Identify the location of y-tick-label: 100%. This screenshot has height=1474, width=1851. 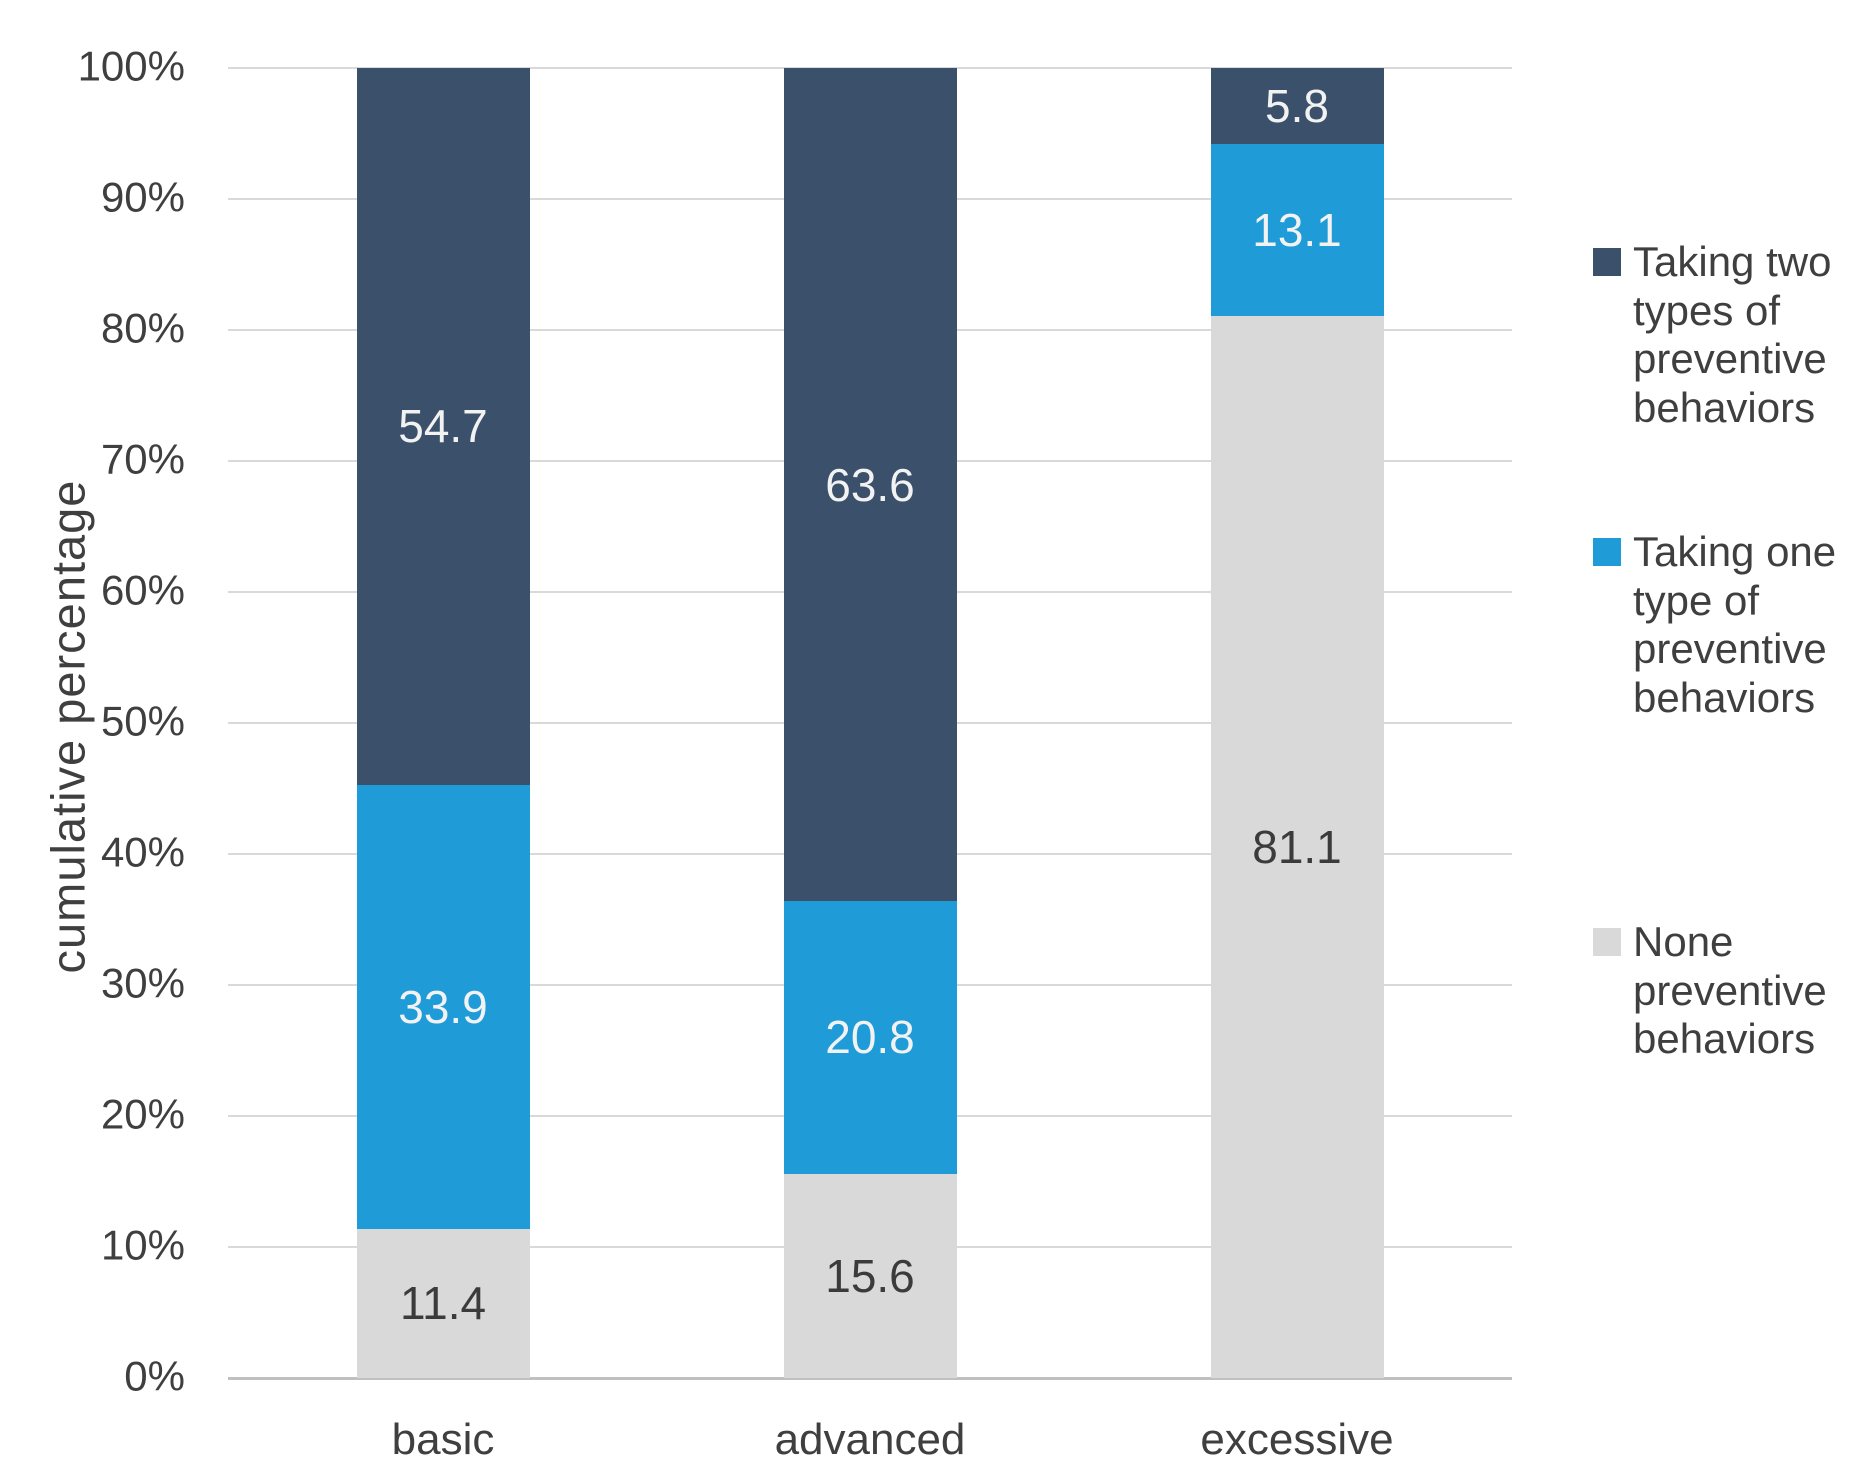
(131, 66).